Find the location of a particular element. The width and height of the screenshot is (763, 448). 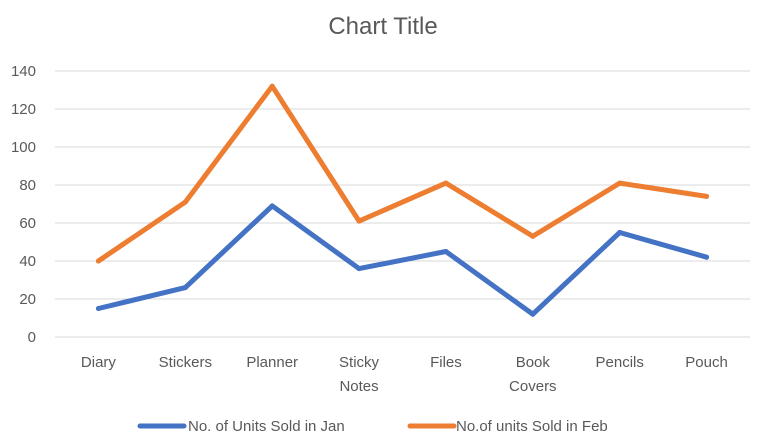

x-tick-label: Pencils is located at coordinates (620, 362).